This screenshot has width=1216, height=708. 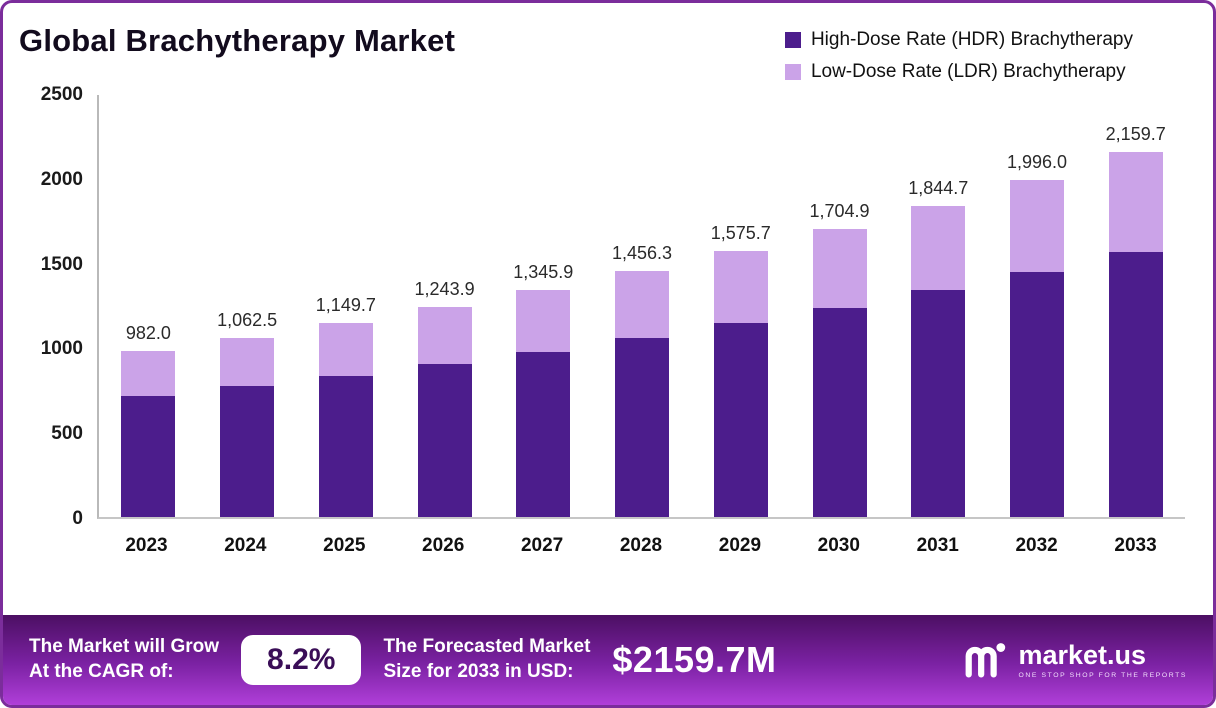 I want to click on bar-group: 1,575.7, so click(x=740, y=306).